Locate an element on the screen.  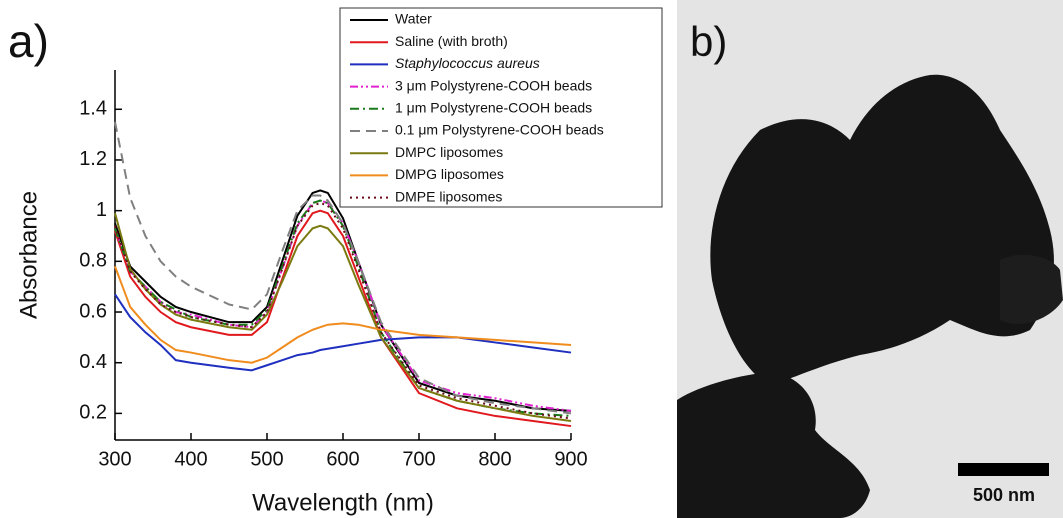
legend-label: Staphylococcus aureus is located at coordinates (467, 63).